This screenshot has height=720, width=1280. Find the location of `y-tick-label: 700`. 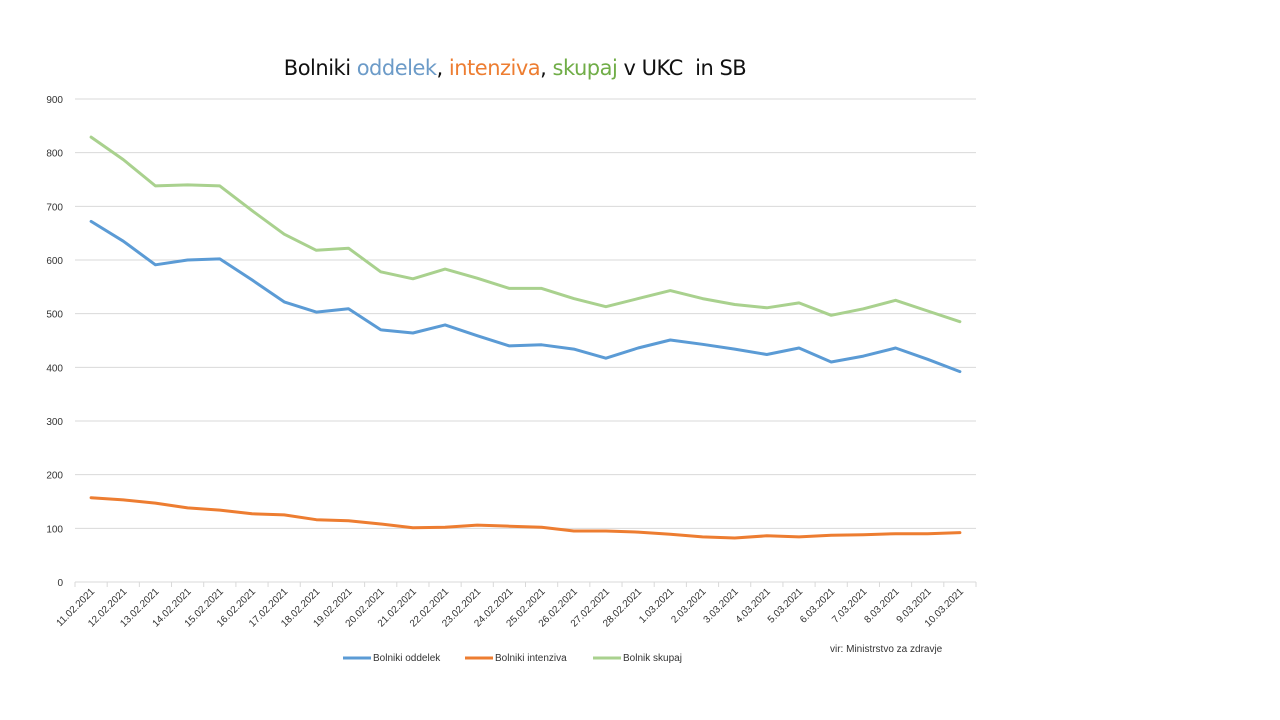

y-tick-label: 700 is located at coordinates (54, 207).